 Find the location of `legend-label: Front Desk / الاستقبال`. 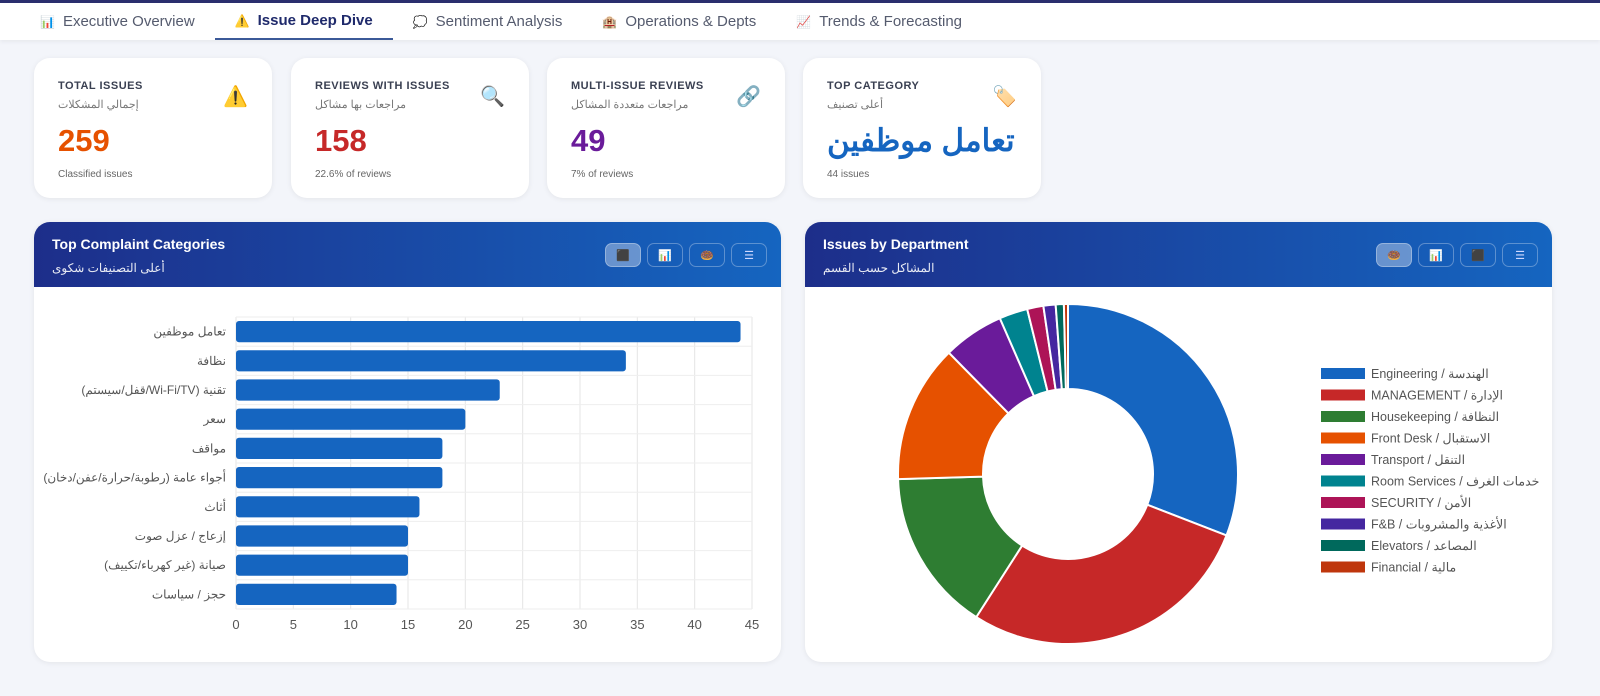

legend-label: Front Desk / الاستقبال is located at coordinates (1430, 439).